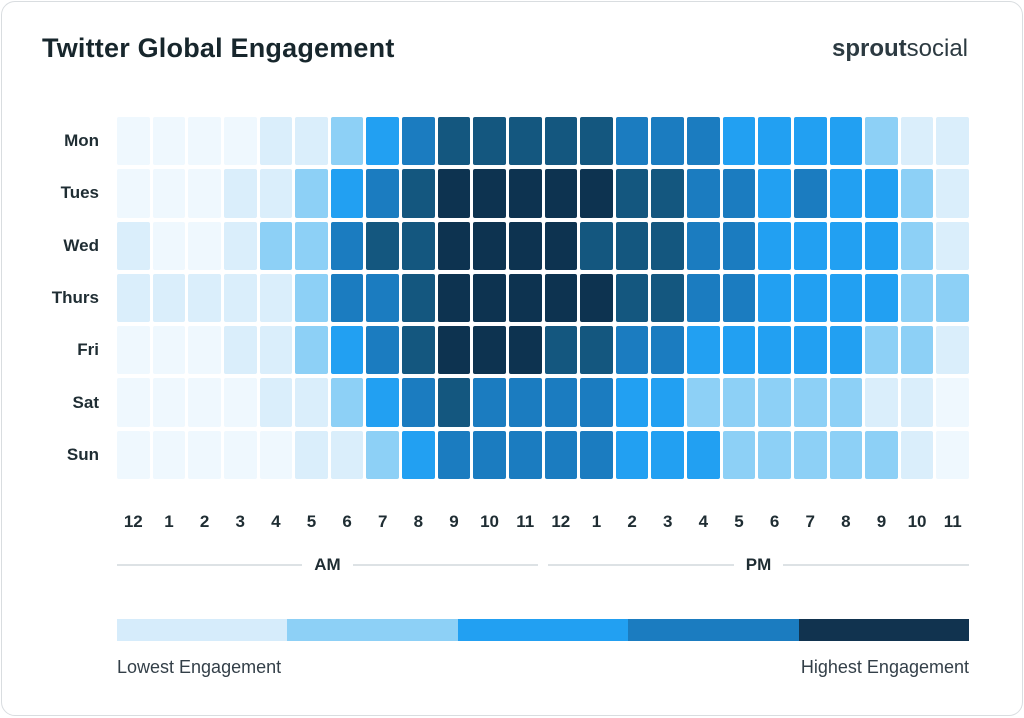 The height and width of the screenshot is (718, 1024). I want to click on hour-label: 2, so click(632, 521).